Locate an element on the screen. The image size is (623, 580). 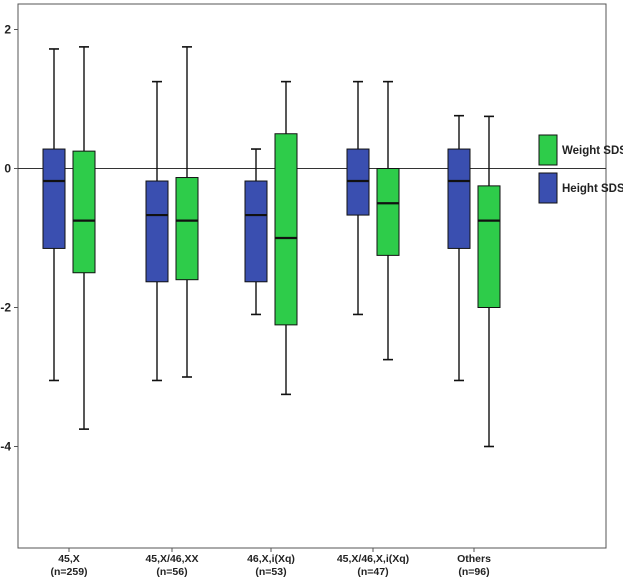
x-category-label: 46,X,i(Xq) is located at coordinates (271, 559).